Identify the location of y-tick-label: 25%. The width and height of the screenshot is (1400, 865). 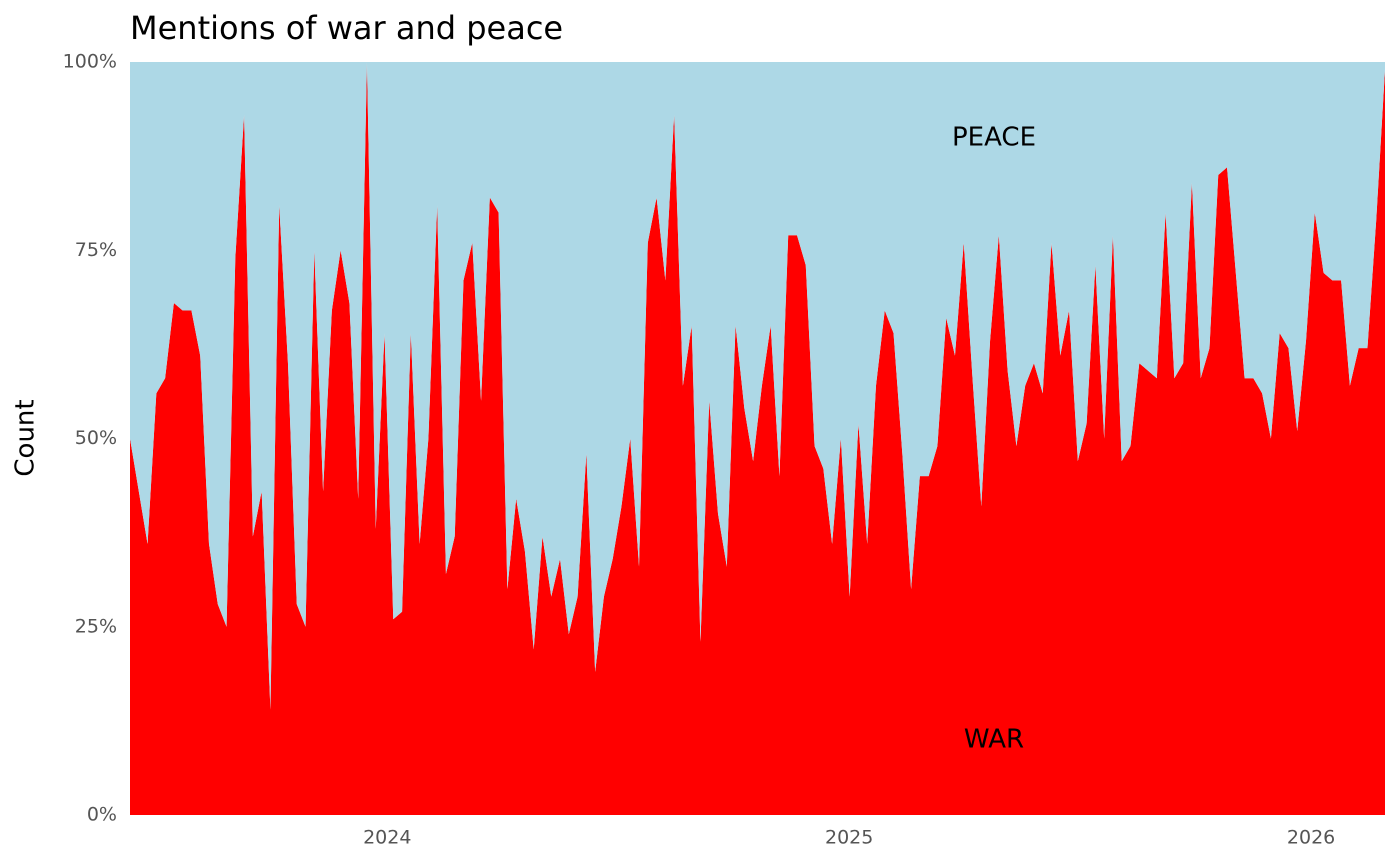
(96, 626).